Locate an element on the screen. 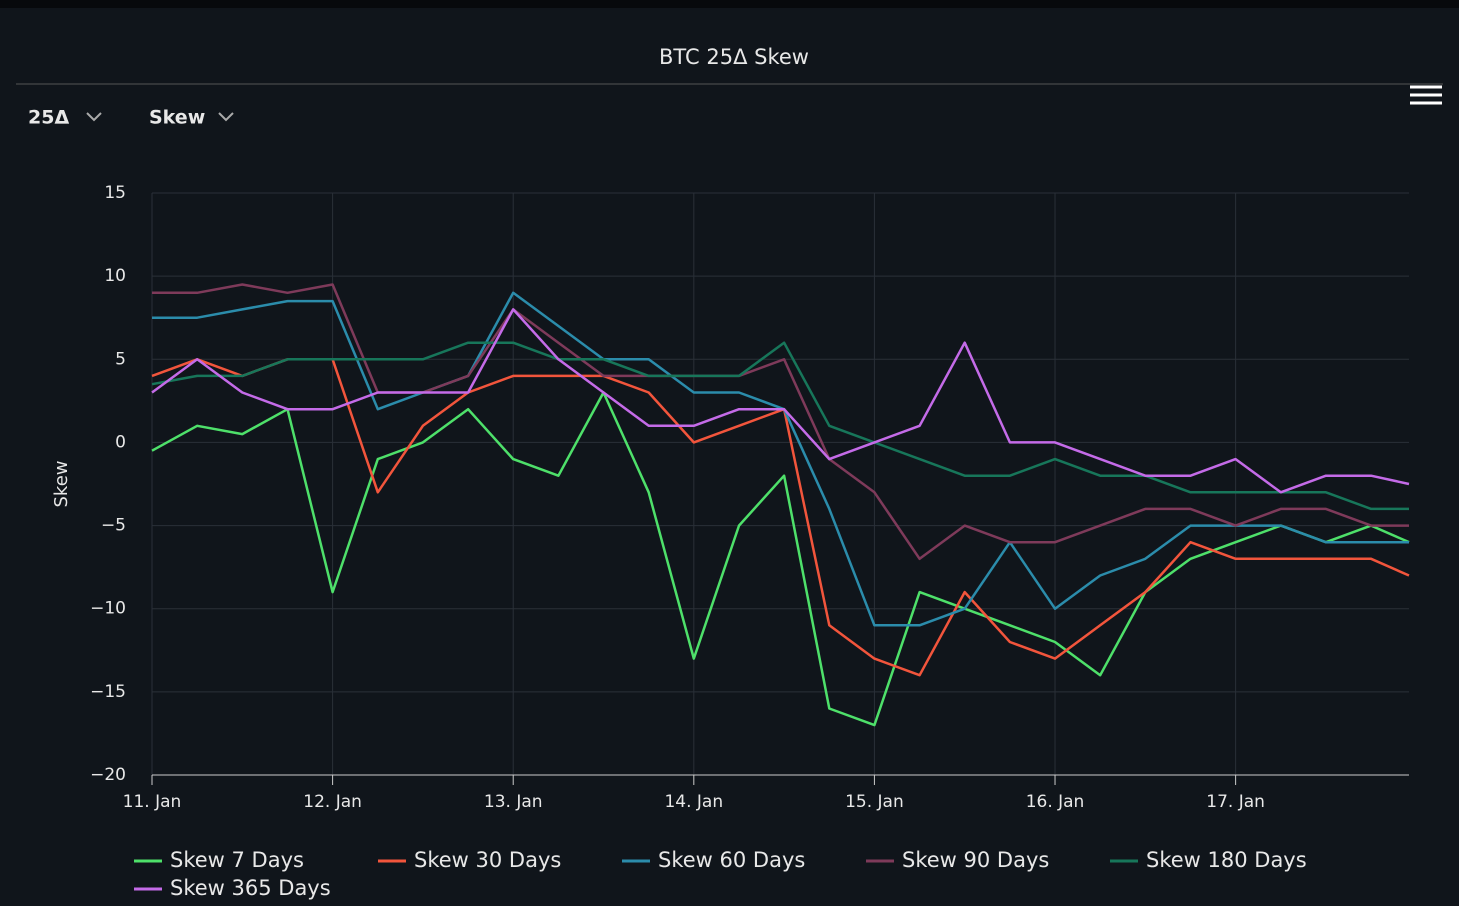  legend-label: Skew 365 Days is located at coordinates (250, 888).